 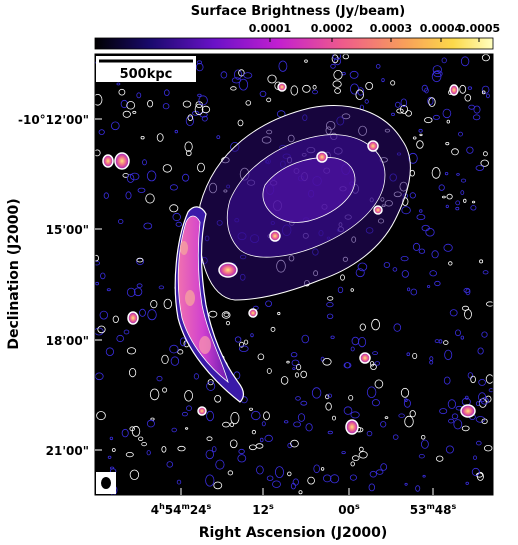 What do you see at coordinates (263, 509) in the screenshot?
I see `x-tick-label: 12s` at bounding box center [263, 509].